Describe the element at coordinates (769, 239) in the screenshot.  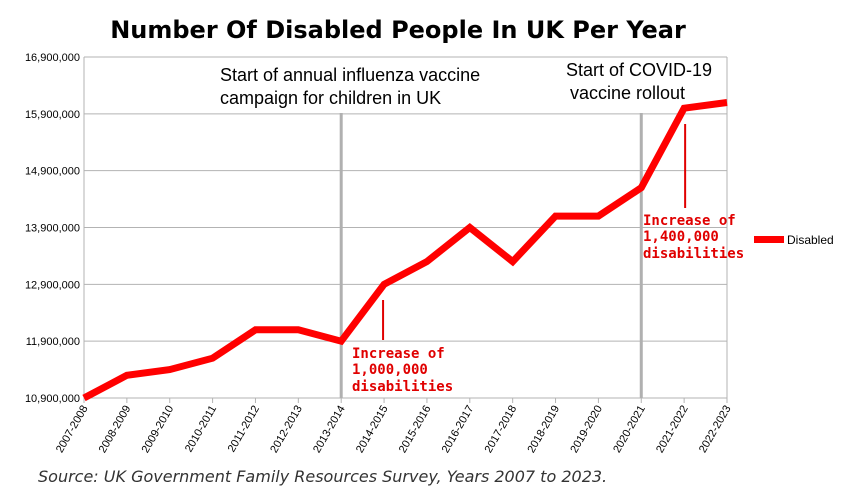
I see `legend-swatch-disabled` at that location.